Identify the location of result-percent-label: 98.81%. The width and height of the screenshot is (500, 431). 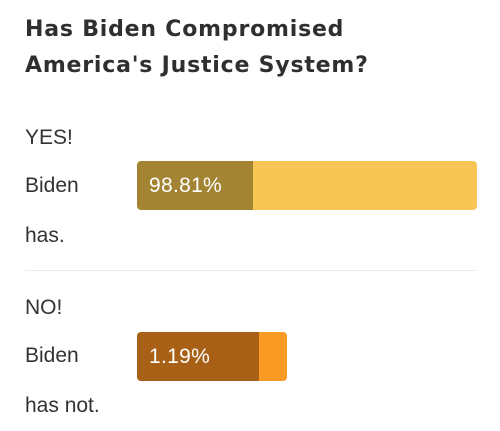
(186, 185).